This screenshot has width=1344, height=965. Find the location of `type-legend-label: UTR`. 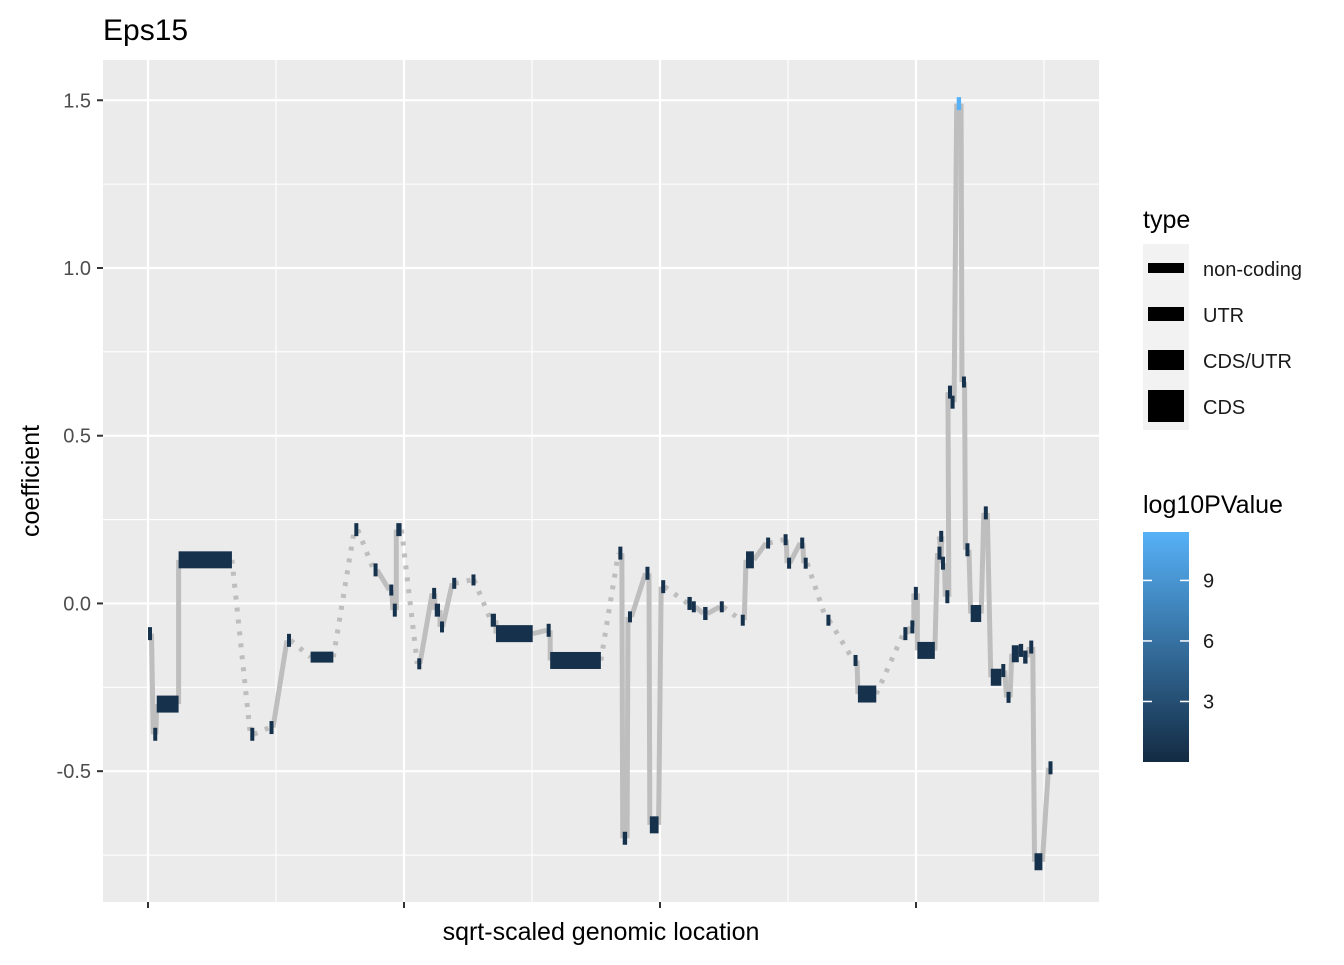

type-legend-label: UTR is located at coordinates (1223, 316).